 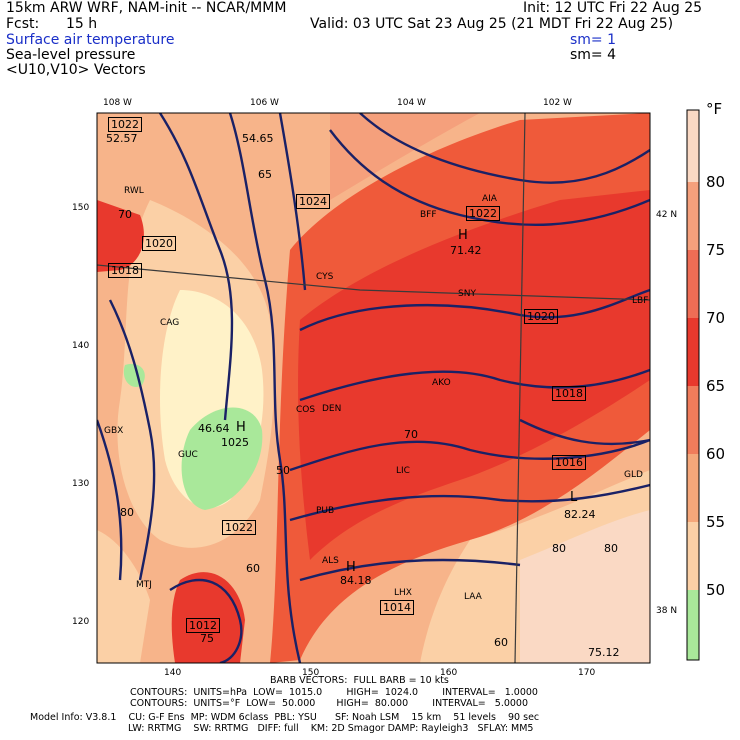 I want to click on field-surface-temp: Surface air temperature, so click(x=90, y=40).